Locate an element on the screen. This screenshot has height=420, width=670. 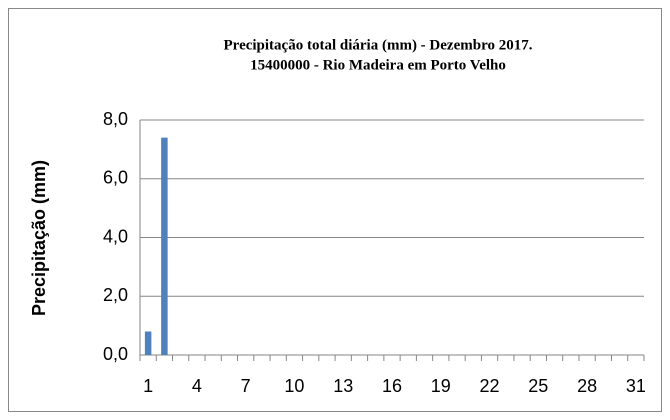
y-tick-label: 4,0 is located at coordinates (115, 236).